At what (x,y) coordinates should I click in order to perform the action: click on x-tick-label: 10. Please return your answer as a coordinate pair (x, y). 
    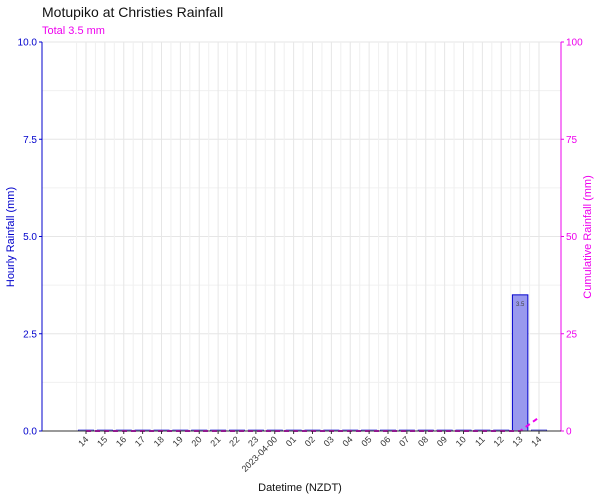
    Looking at the image, I should click on (461, 441).